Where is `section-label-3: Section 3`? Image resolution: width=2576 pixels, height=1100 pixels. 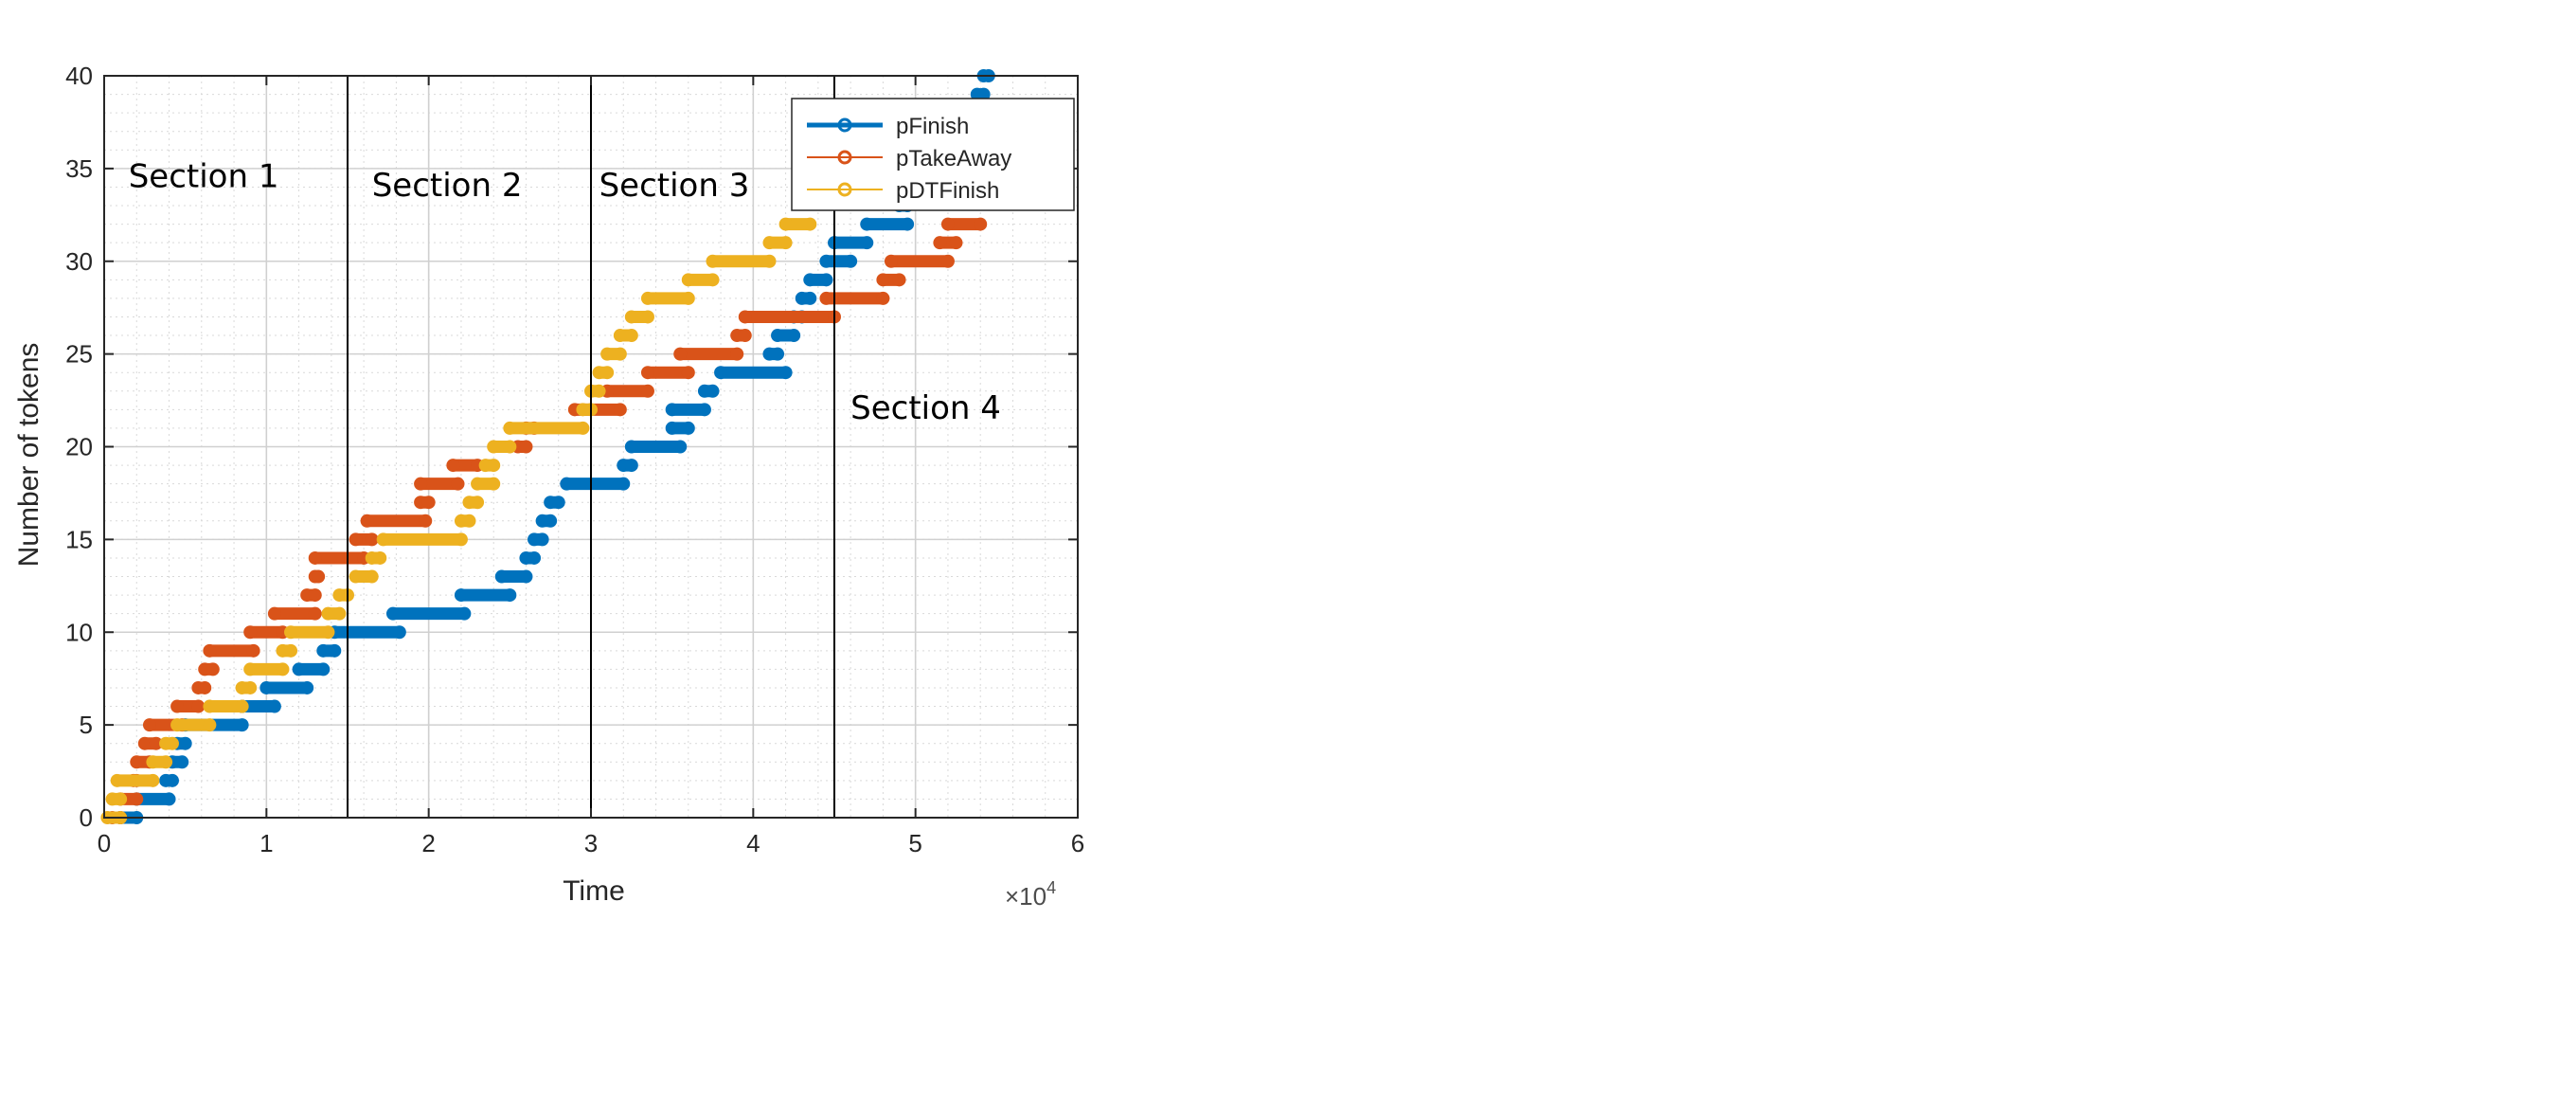
section-label-3: Section 3 is located at coordinates (674, 186).